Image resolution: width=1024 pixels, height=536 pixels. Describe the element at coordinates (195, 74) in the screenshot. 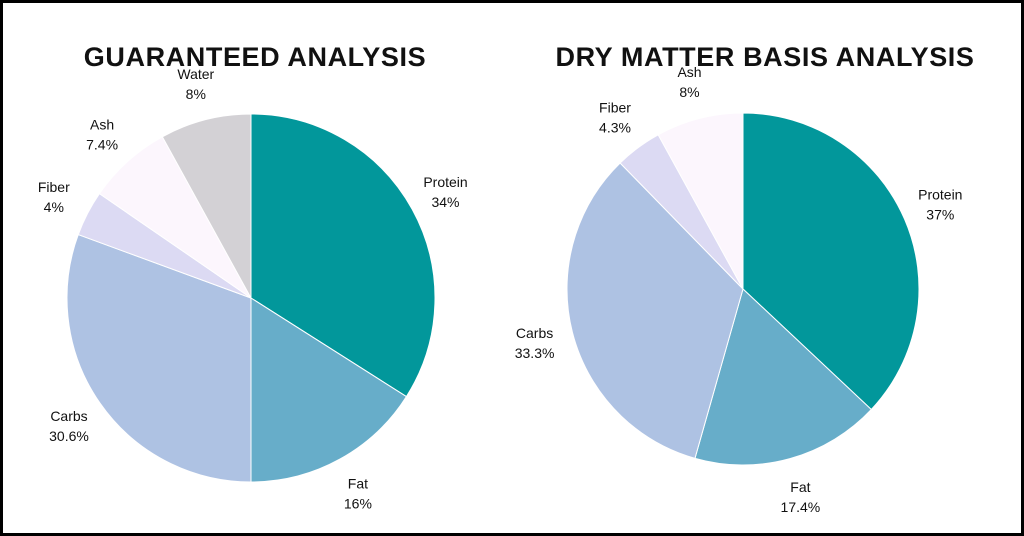

I see `slice-name: Water` at that location.